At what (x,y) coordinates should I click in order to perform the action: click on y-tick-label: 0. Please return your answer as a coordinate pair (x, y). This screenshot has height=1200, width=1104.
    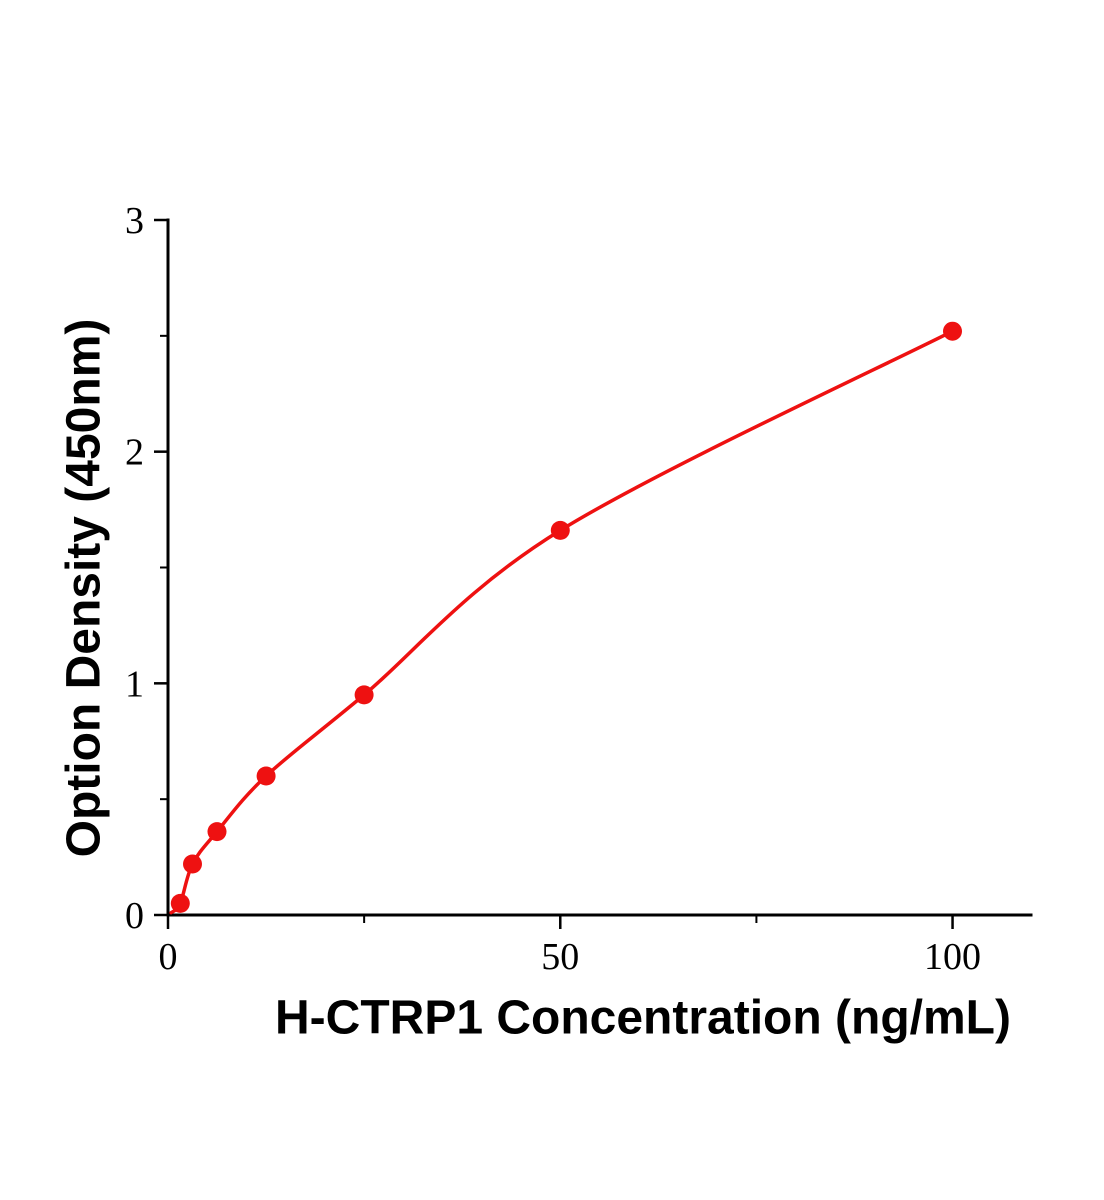
    Looking at the image, I should click on (134, 916).